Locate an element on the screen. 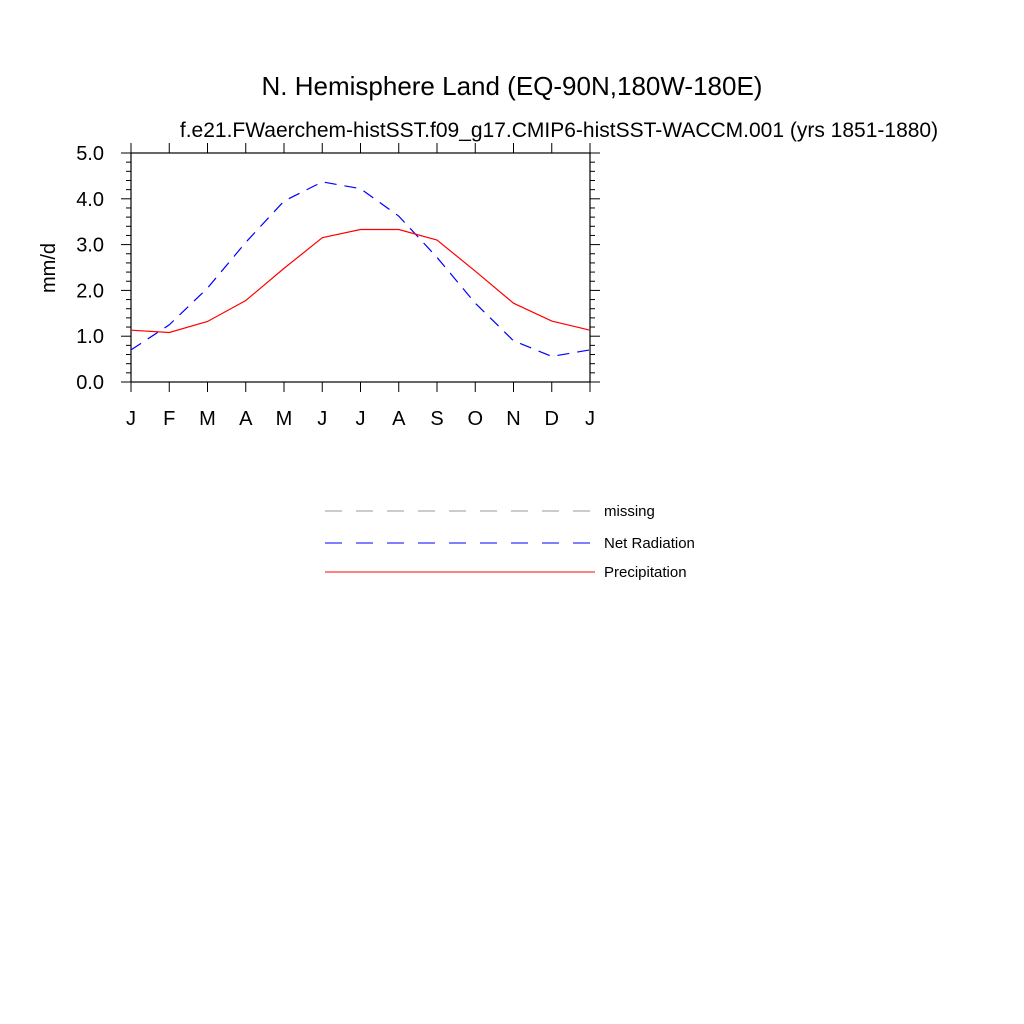  axis-ticks: 0.0 1.0 2.0 3.0 4.0 5.0 J F M A M J J A S O N D J is located at coordinates (338, 286).